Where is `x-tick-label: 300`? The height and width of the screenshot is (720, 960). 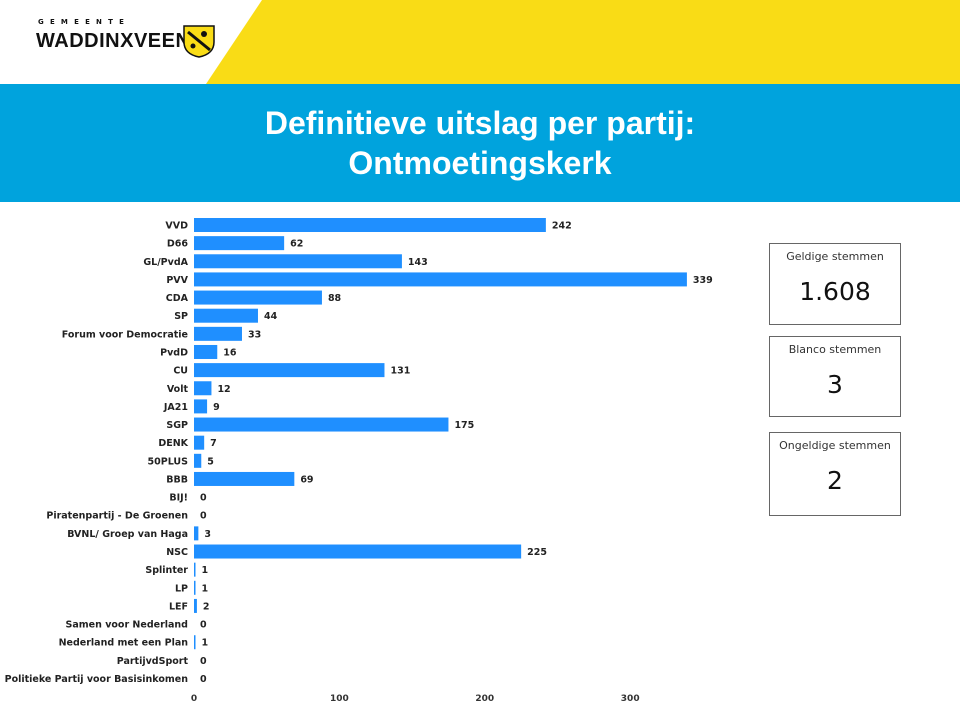
x-tick-label: 300 is located at coordinates (630, 699).